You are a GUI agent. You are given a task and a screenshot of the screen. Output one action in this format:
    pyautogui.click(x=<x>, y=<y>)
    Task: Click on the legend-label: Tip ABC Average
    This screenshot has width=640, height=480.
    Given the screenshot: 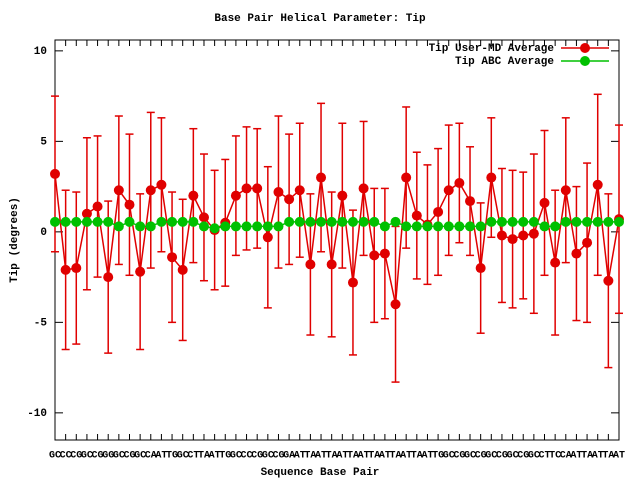 What is the action you would take?
    pyautogui.click(x=504, y=62)
    